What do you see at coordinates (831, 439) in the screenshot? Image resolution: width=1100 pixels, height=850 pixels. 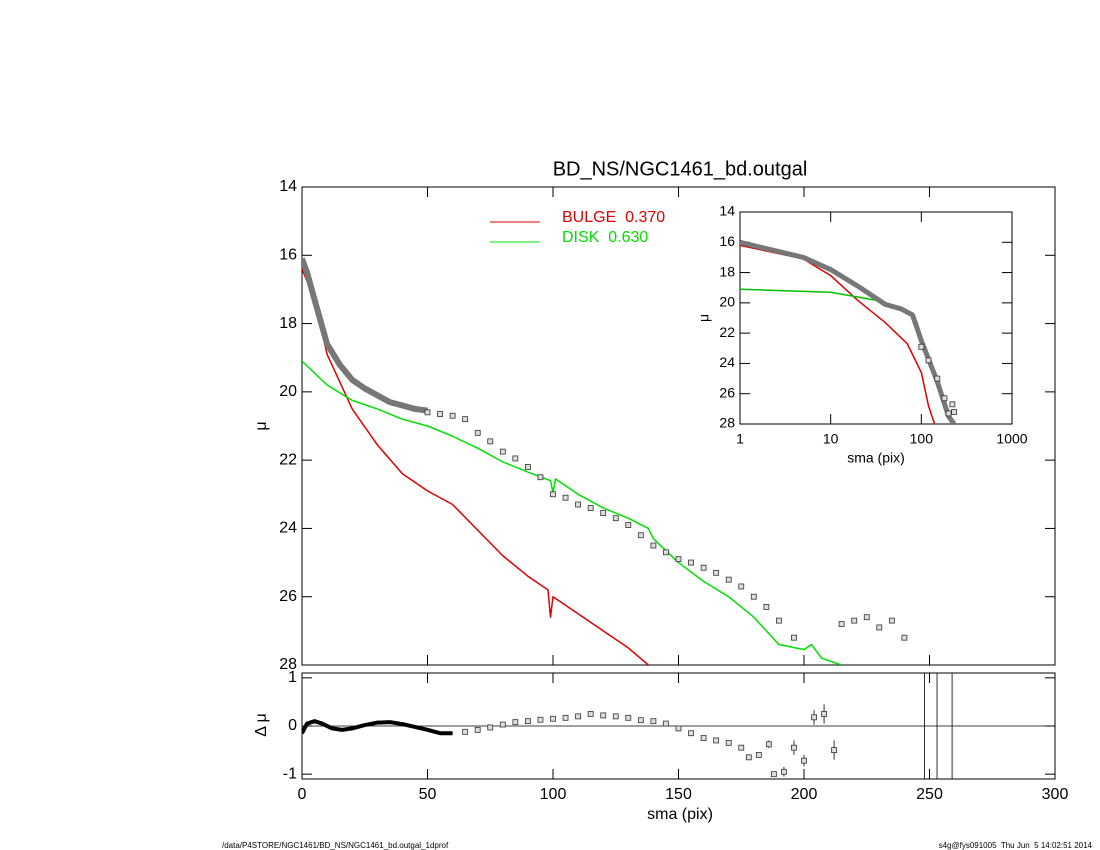 I see `x-tick-label: 10` at bounding box center [831, 439].